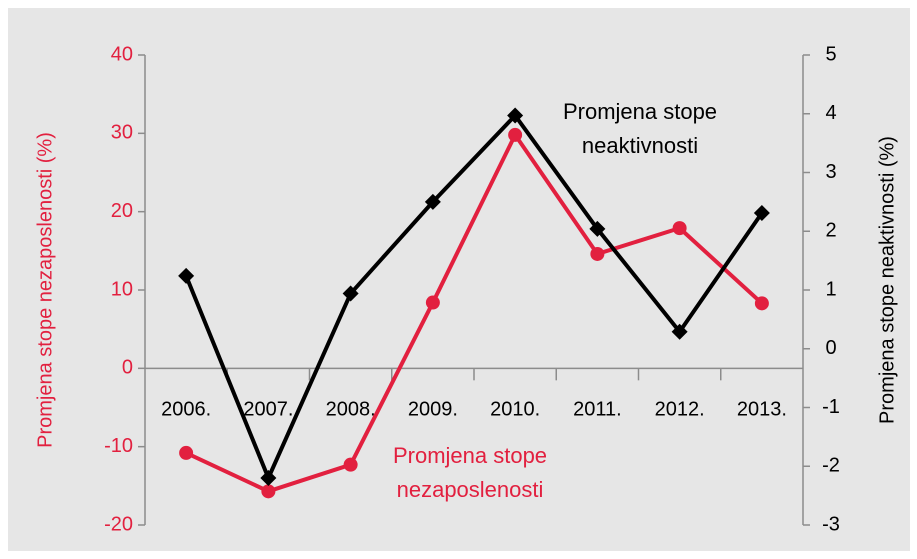  Describe the element at coordinates (118, 524) in the screenshot. I see `y-tick-label: -20` at that location.